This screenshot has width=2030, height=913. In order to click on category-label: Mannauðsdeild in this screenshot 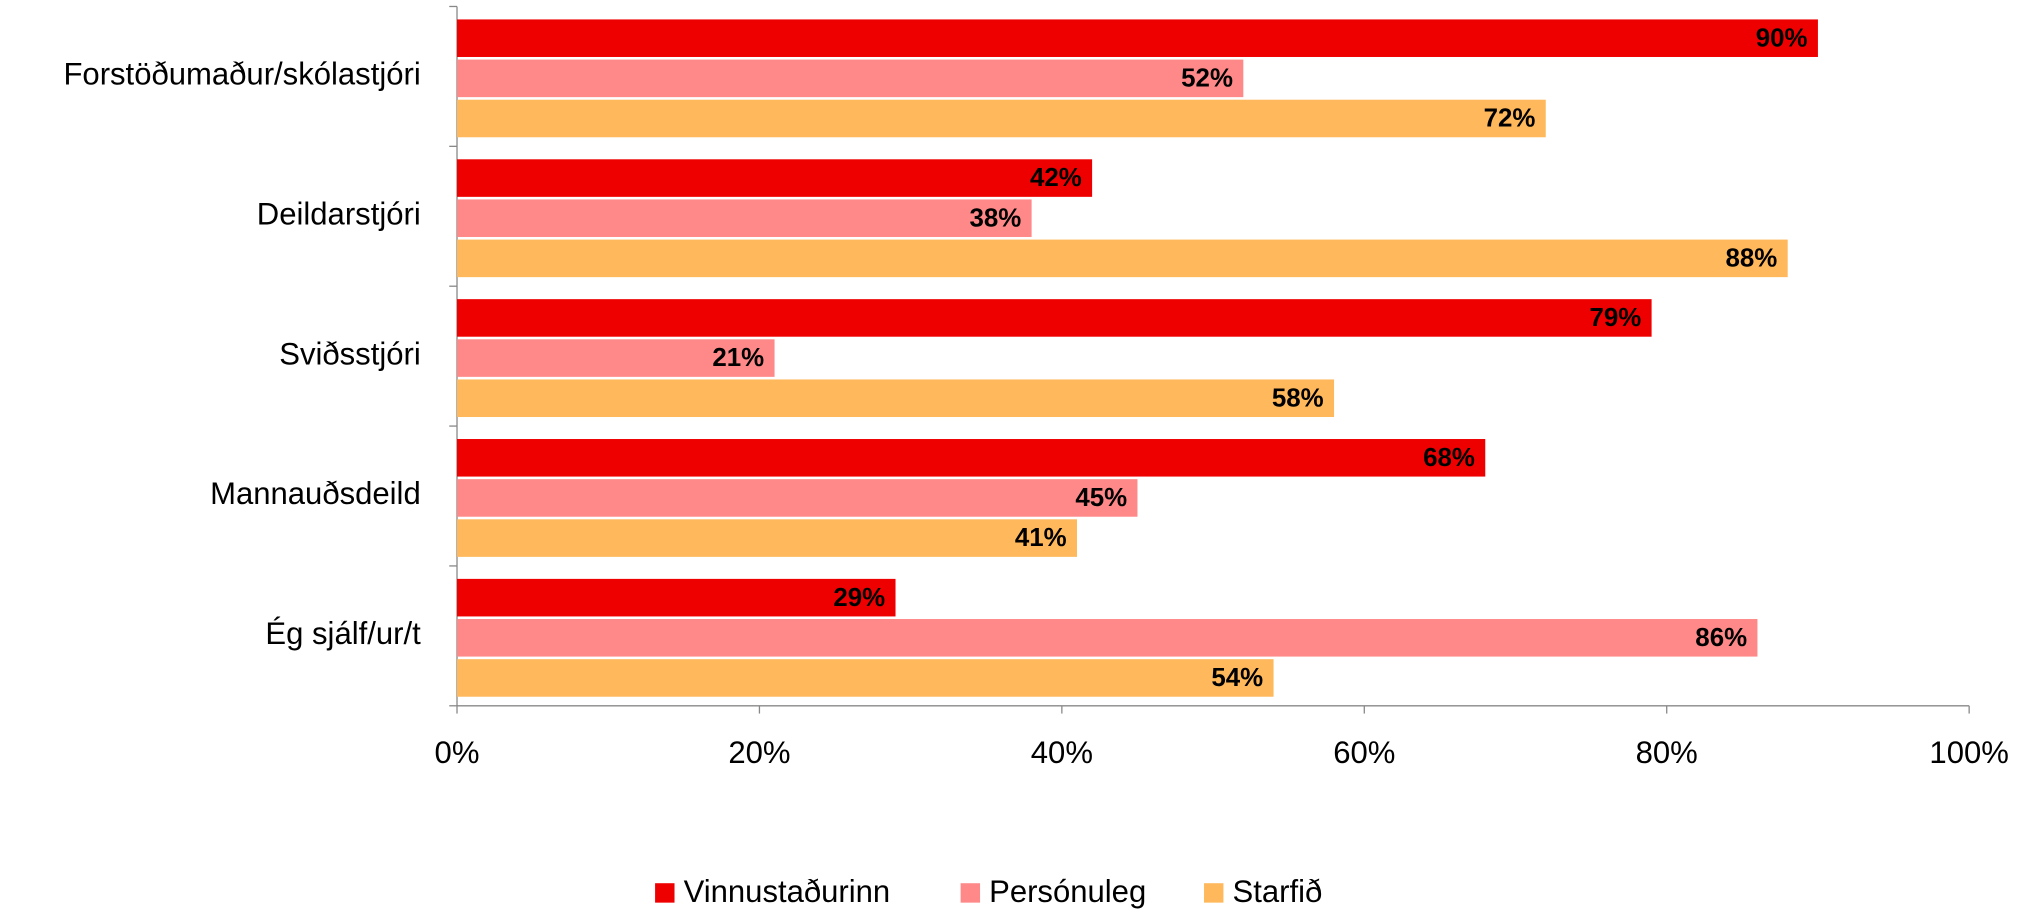, I will do `click(315, 493)`.